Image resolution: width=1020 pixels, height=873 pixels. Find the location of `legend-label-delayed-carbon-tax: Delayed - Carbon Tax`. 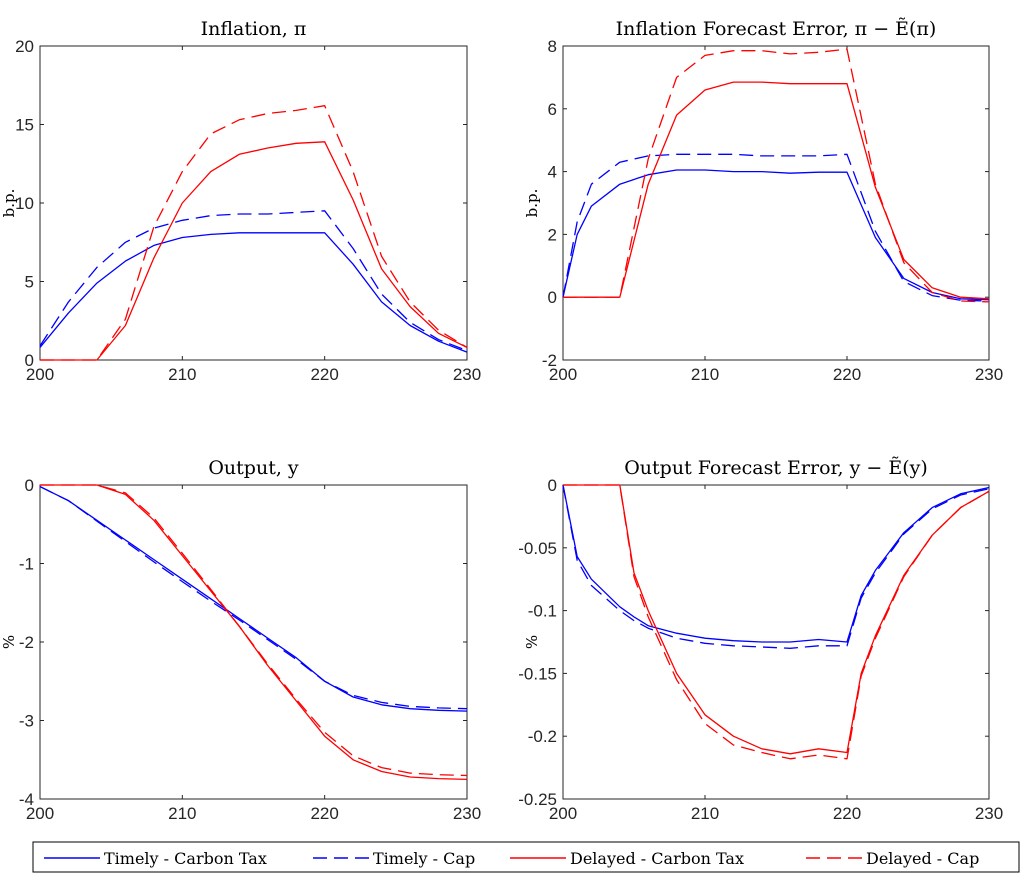

legend-label-delayed-carbon-tax: Delayed - Carbon Tax is located at coordinates (657, 858).